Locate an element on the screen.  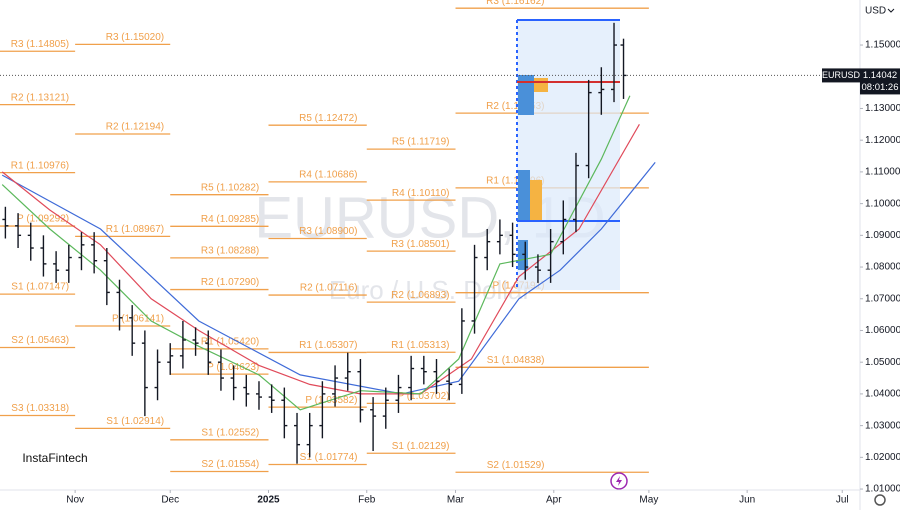
y-tick-label: 1.10000 is located at coordinates (882, 203).